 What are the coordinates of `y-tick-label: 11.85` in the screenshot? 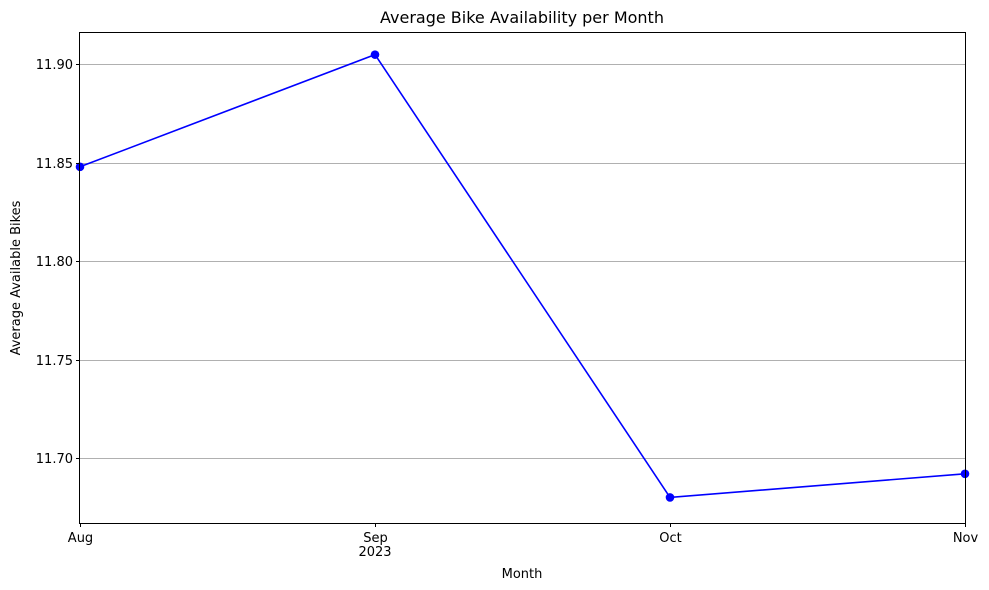 It's located at (54, 164).